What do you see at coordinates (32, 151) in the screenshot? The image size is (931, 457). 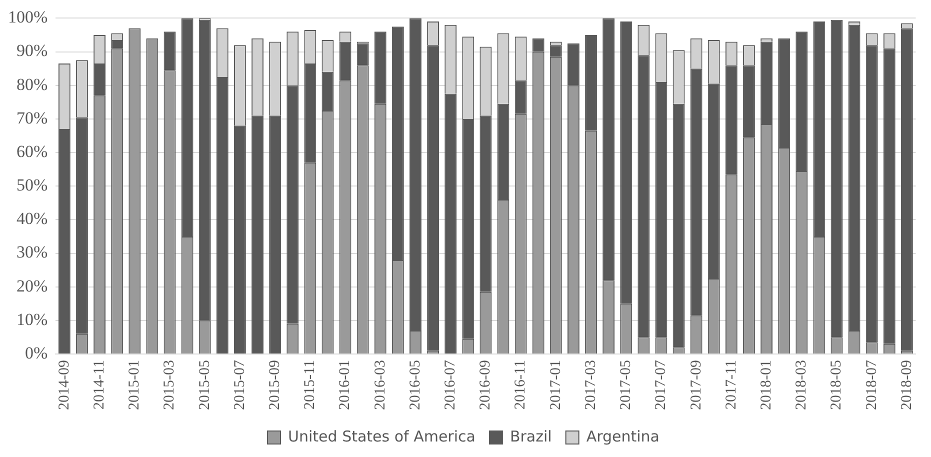 I see `y-tick-label: 60%` at bounding box center [32, 151].